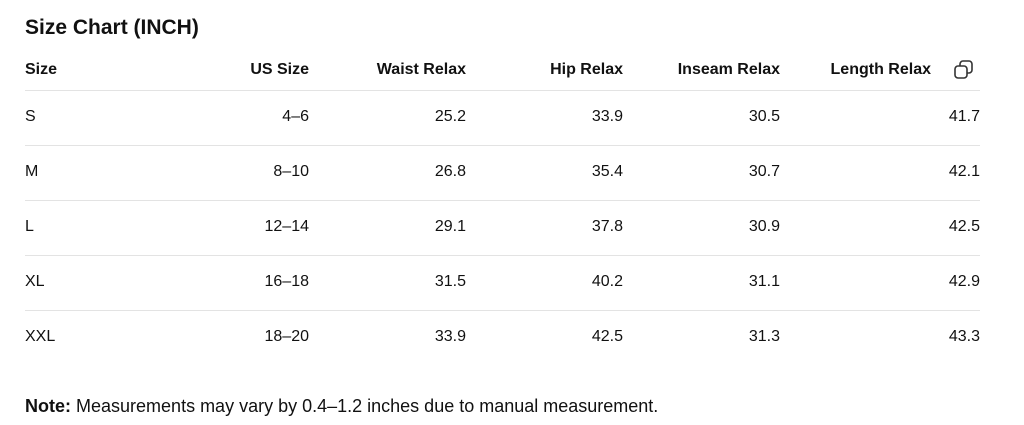  Describe the element at coordinates (964, 281) in the screenshot. I see `table-cell: 42.9` at that location.